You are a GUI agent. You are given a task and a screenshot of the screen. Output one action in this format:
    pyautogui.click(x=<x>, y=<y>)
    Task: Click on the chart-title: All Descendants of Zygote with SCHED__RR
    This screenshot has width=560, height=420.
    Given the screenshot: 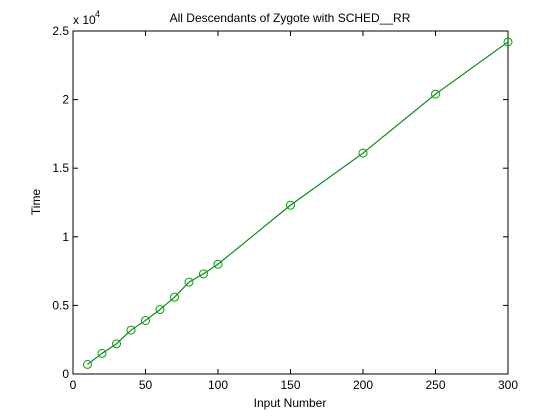 What is the action you would take?
    pyautogui.click(x=290, y=18)
    